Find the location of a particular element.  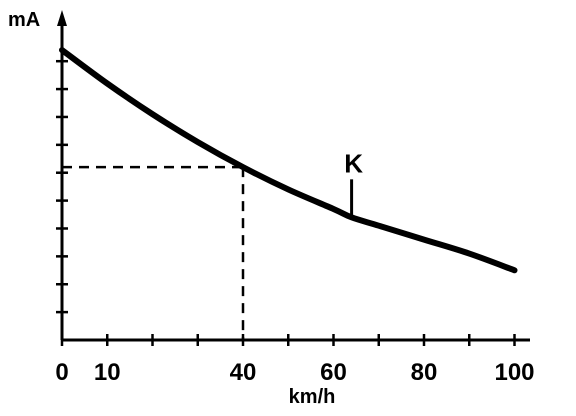

x-tick-label: 60 is located at coordinates (333, 372).